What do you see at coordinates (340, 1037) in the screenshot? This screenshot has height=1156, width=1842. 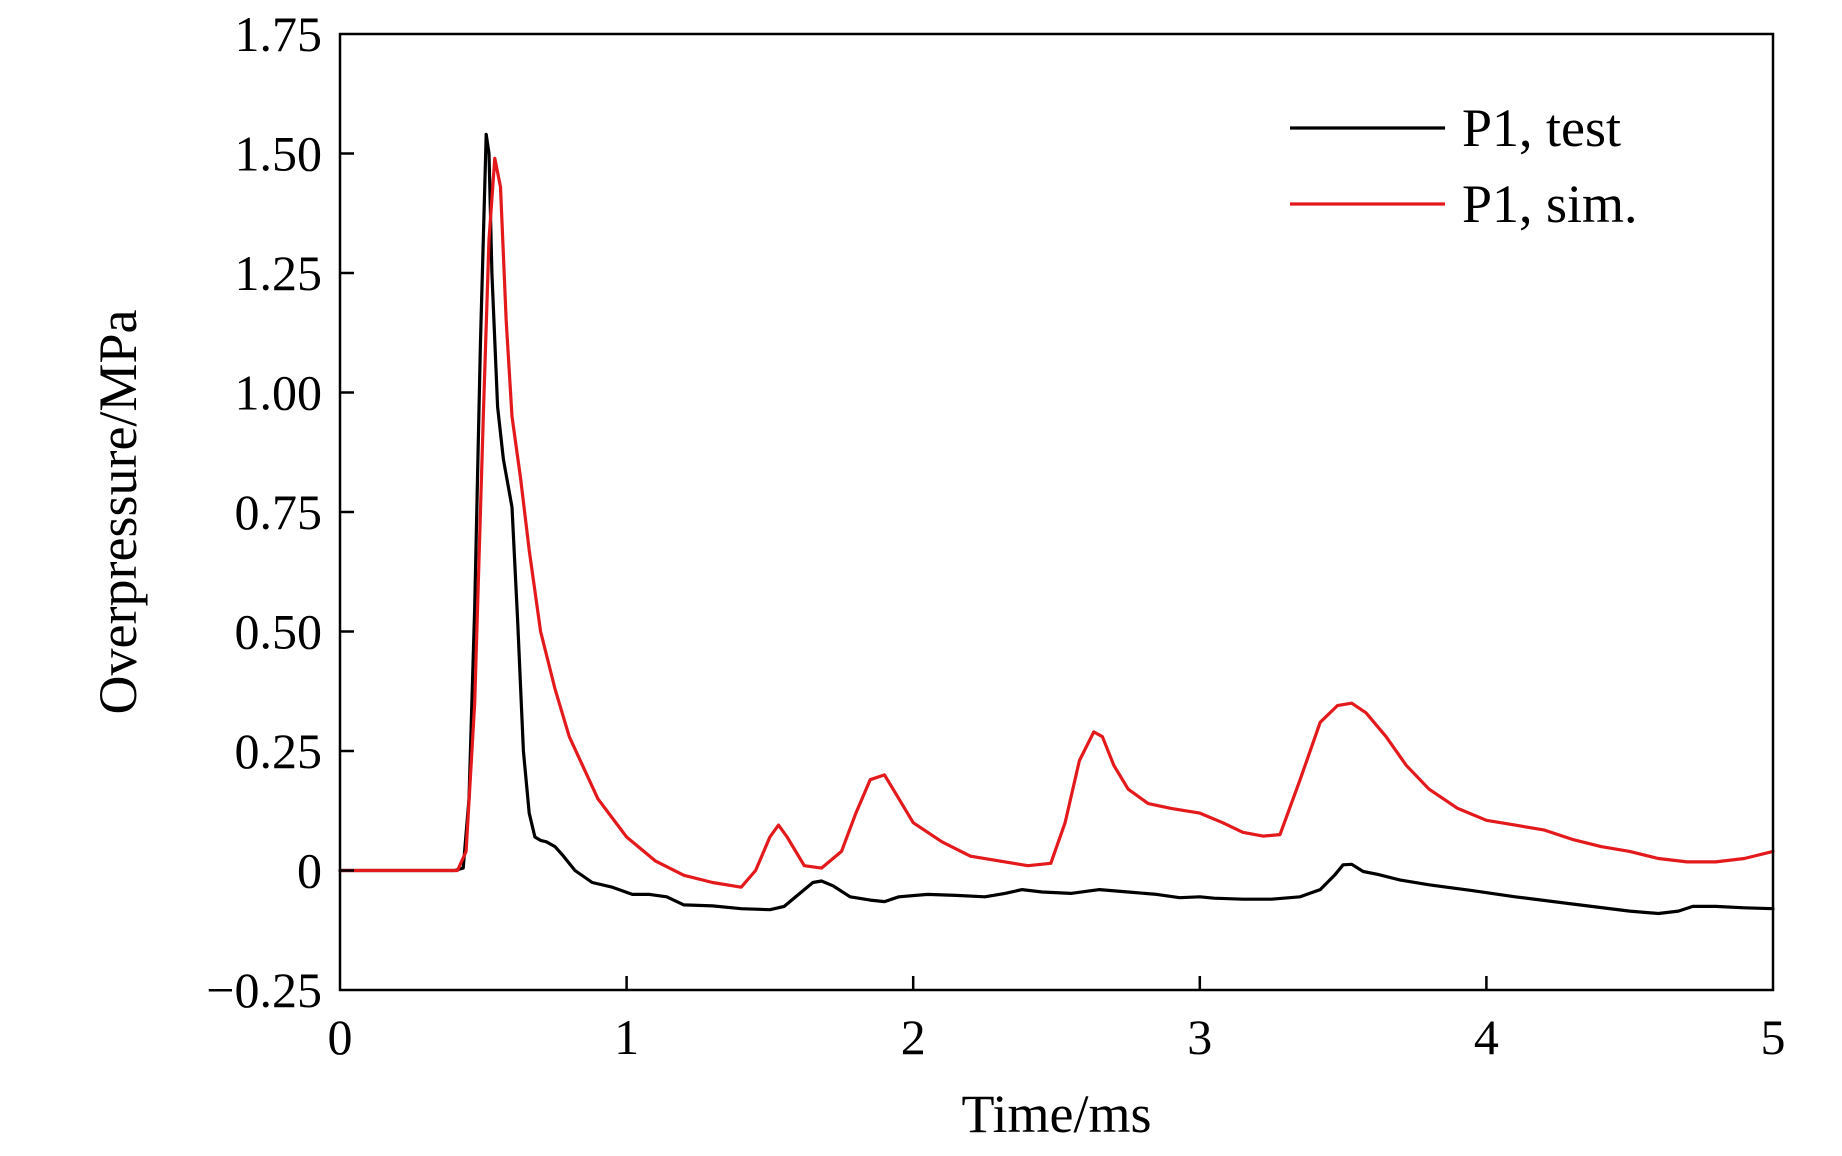 I see `x-tick-label: 0` at bounding box center [340, 1037].